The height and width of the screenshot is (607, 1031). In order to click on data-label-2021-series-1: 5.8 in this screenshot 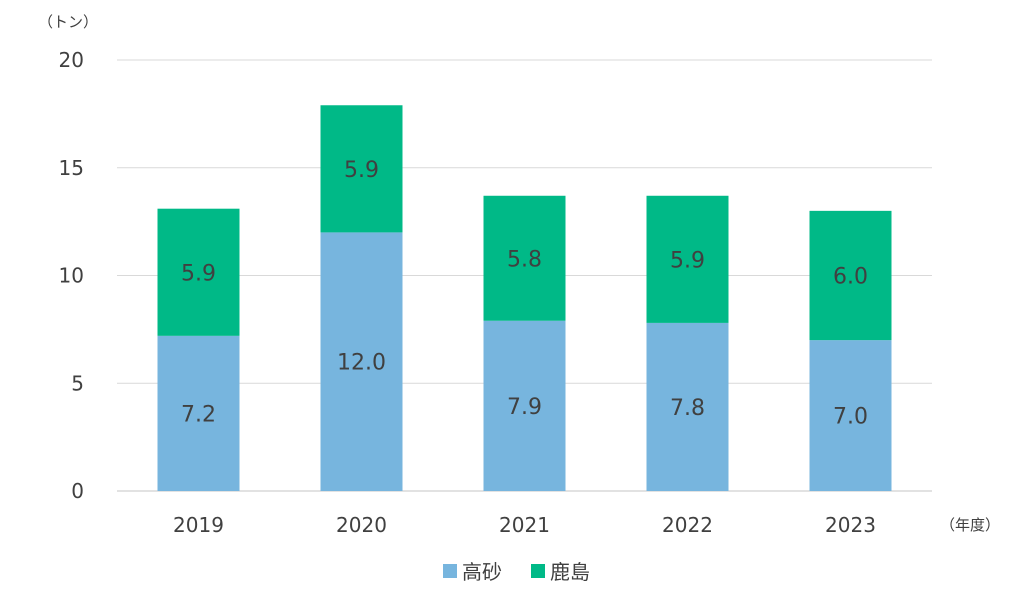, I will do `click(524, 259)`.